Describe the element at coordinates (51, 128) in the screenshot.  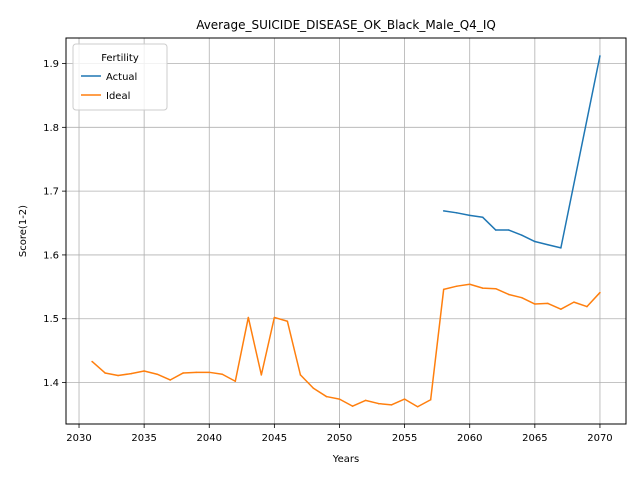
I see `y-tick-label: 1.8` at that location.